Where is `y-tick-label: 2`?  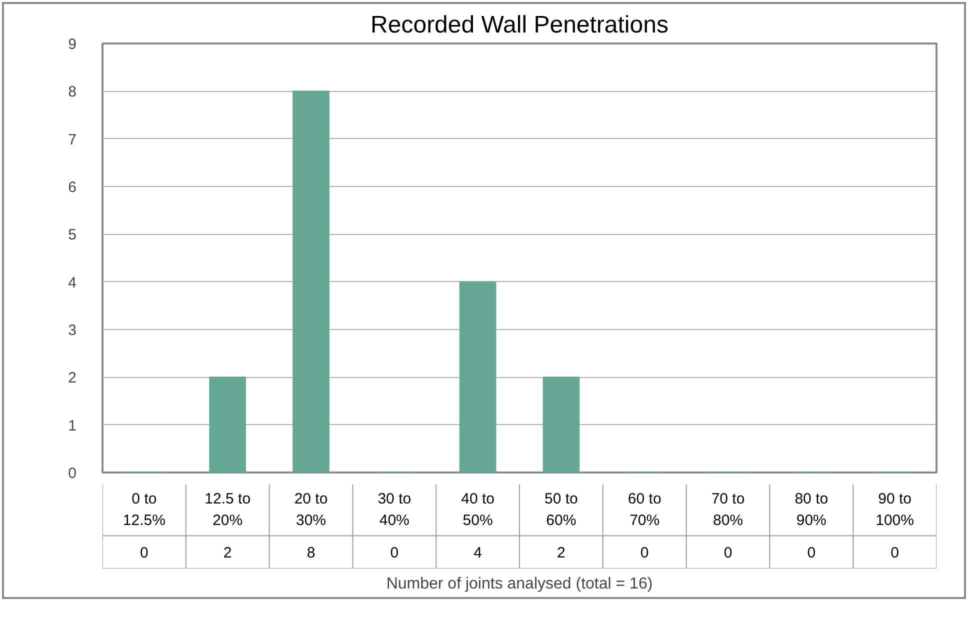
y-tick-label: 2 is located at coordinates (72, 378).